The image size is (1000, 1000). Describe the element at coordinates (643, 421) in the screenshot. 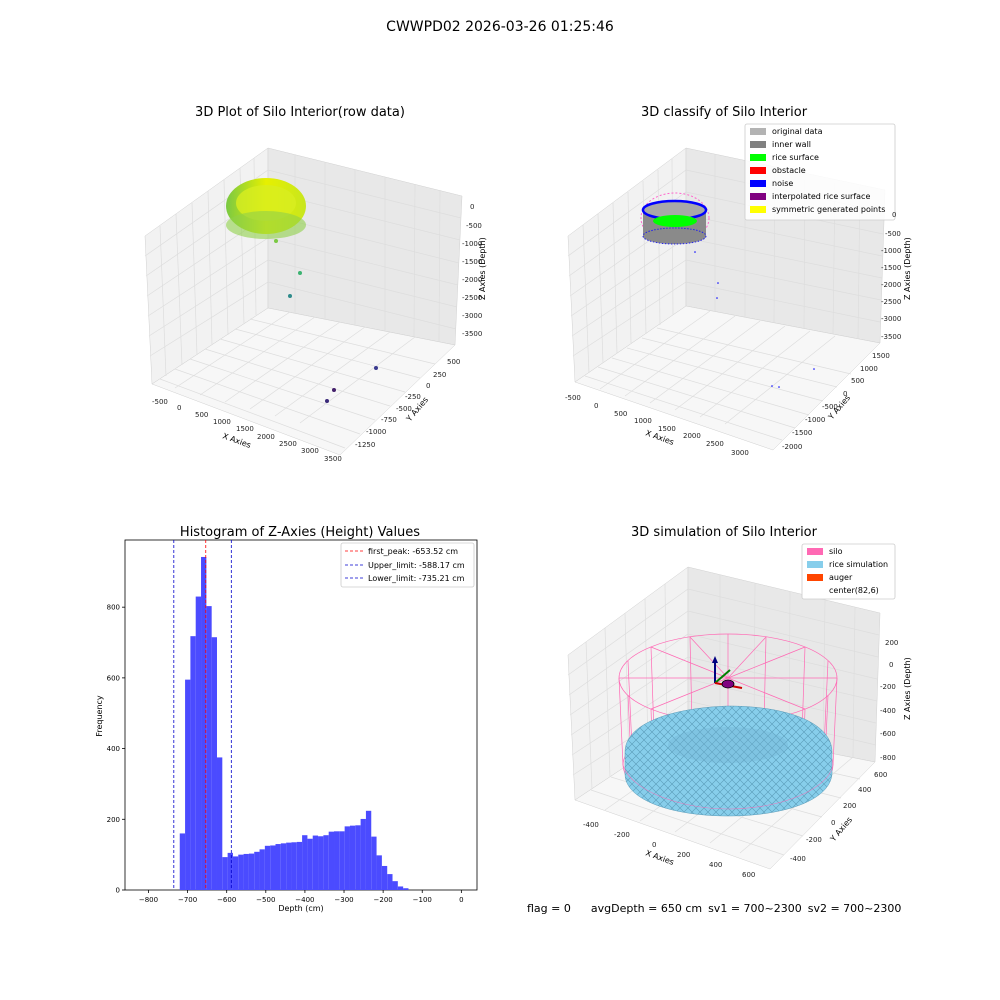

I see `cls-x-tick: 1000` at that location.